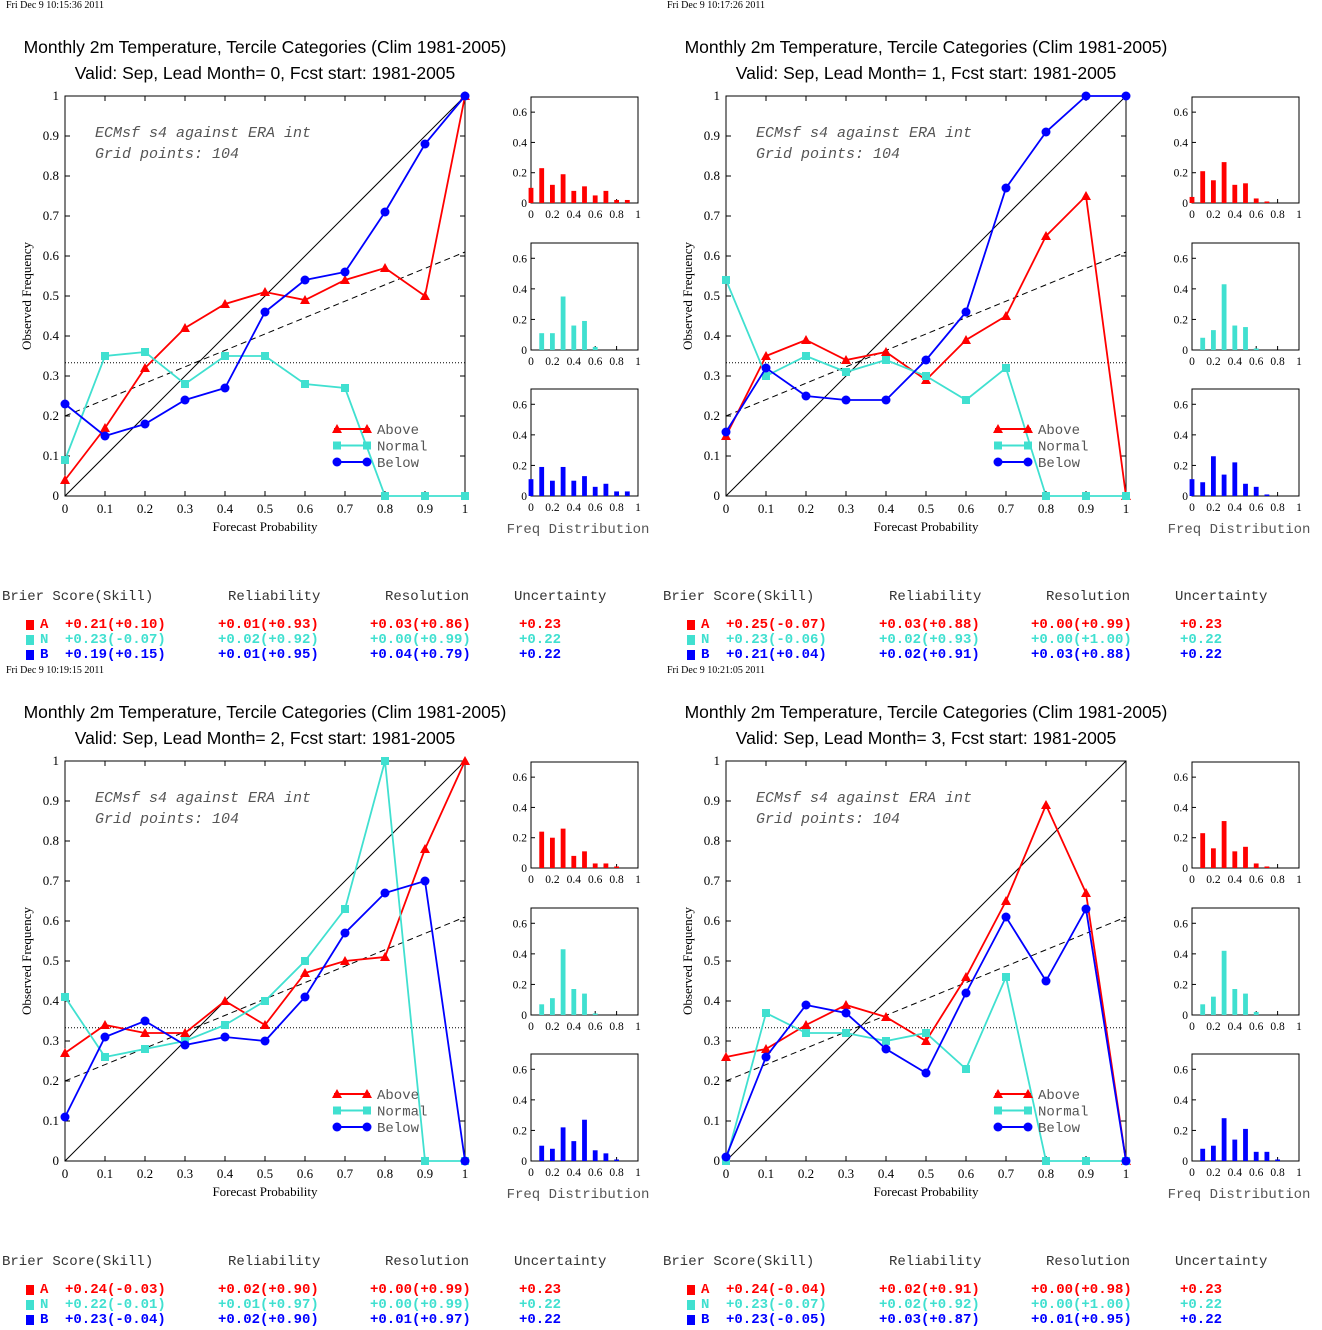 Image resolution: width=1322 pixels, height=1330 pixels. I want to click on category-letter: B, so click(44, 655).